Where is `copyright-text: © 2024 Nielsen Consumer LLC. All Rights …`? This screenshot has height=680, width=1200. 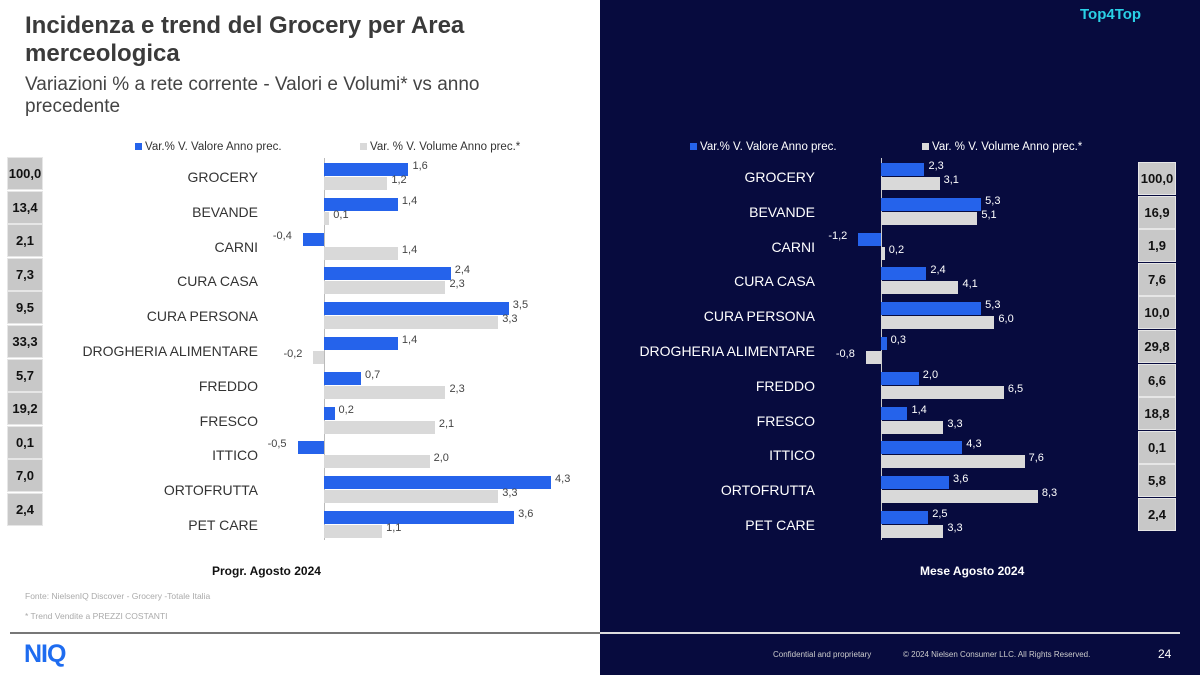
copyright-text: © 2024 Nielsen Consumer LLC. All Rights … is located at coordinates (997, 654).